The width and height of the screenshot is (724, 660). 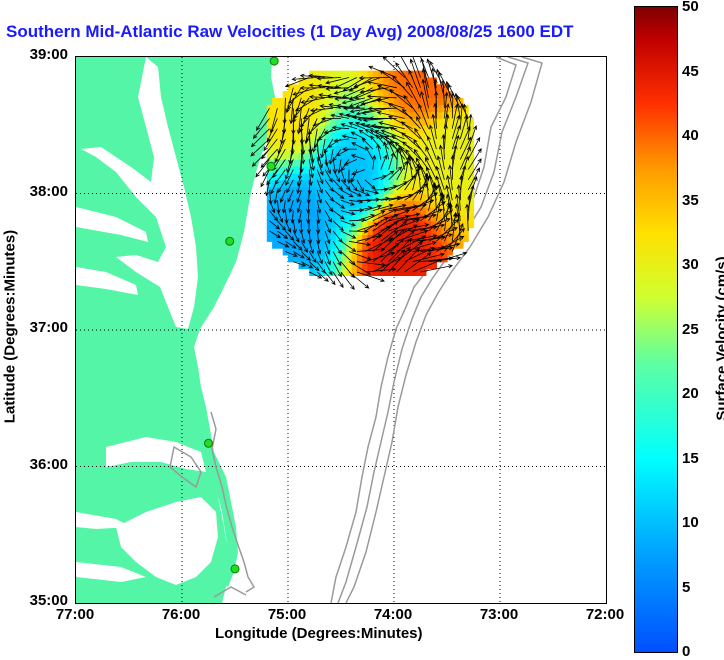 What do you see at coordinates (605, 614) in the screenshot?
I see `x-tick-label: 72:00` at bounding box center [605, 614].